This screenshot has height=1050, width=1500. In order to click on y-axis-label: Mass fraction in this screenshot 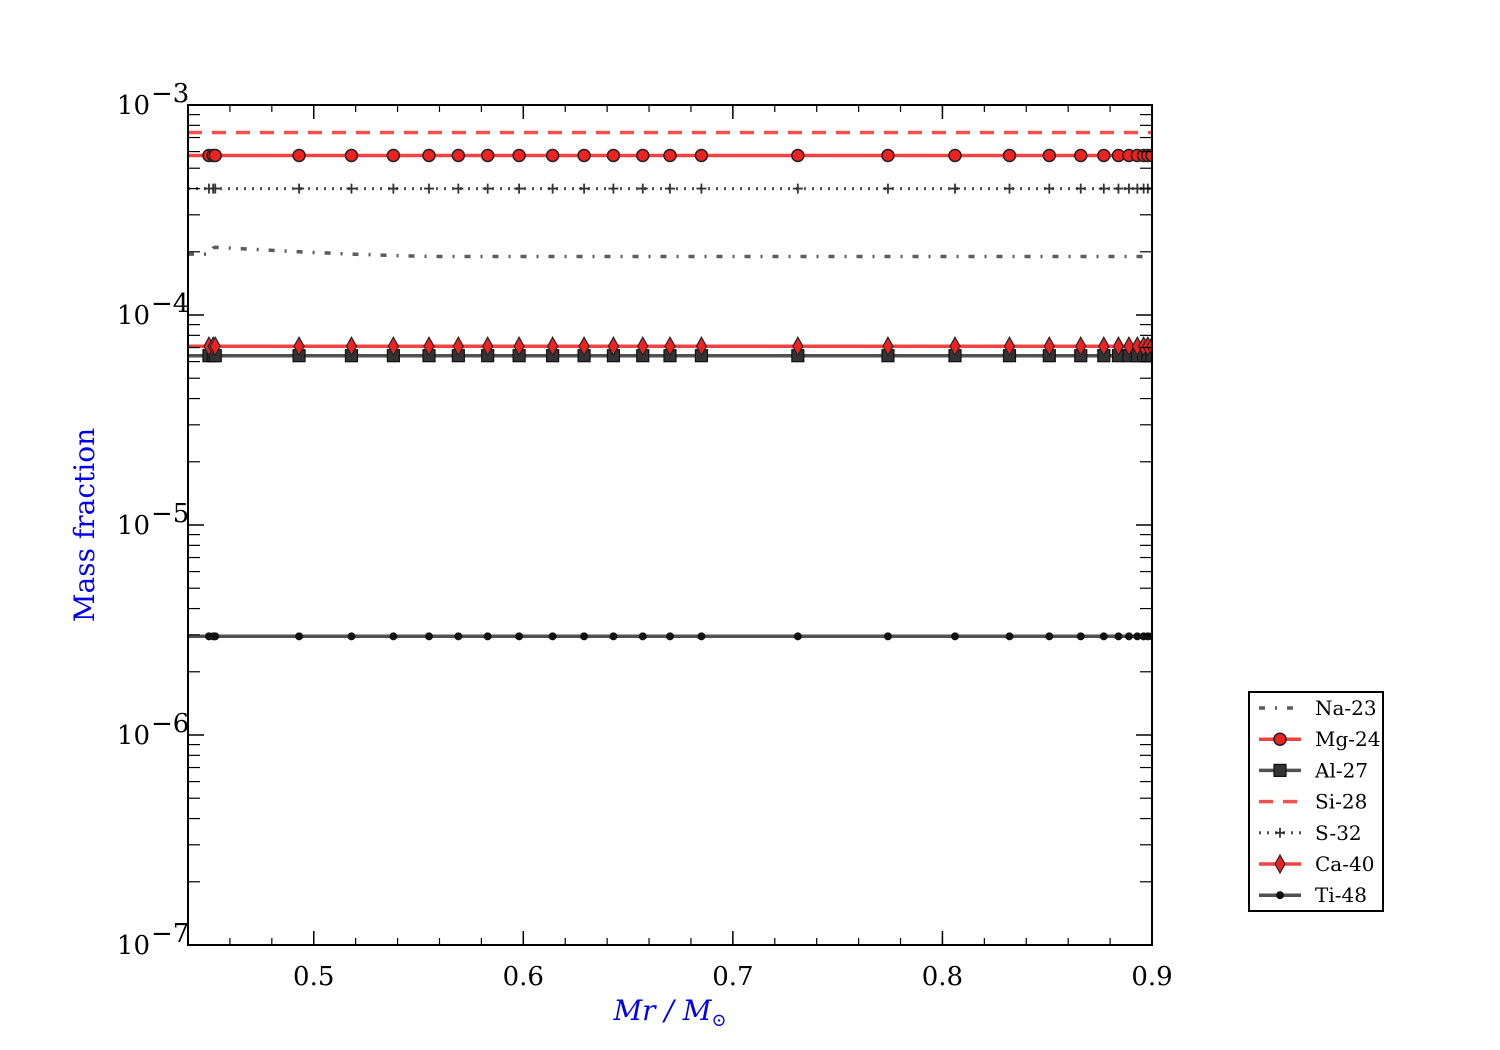, I will do `click(84, 525)`.